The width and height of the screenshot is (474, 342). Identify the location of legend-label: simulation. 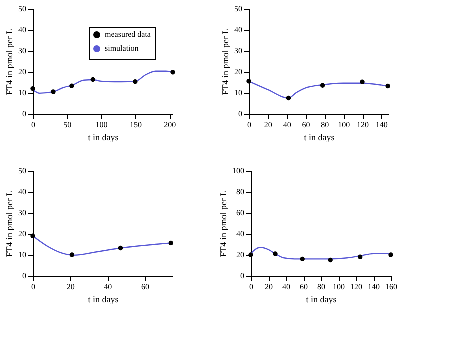
(122, 48).